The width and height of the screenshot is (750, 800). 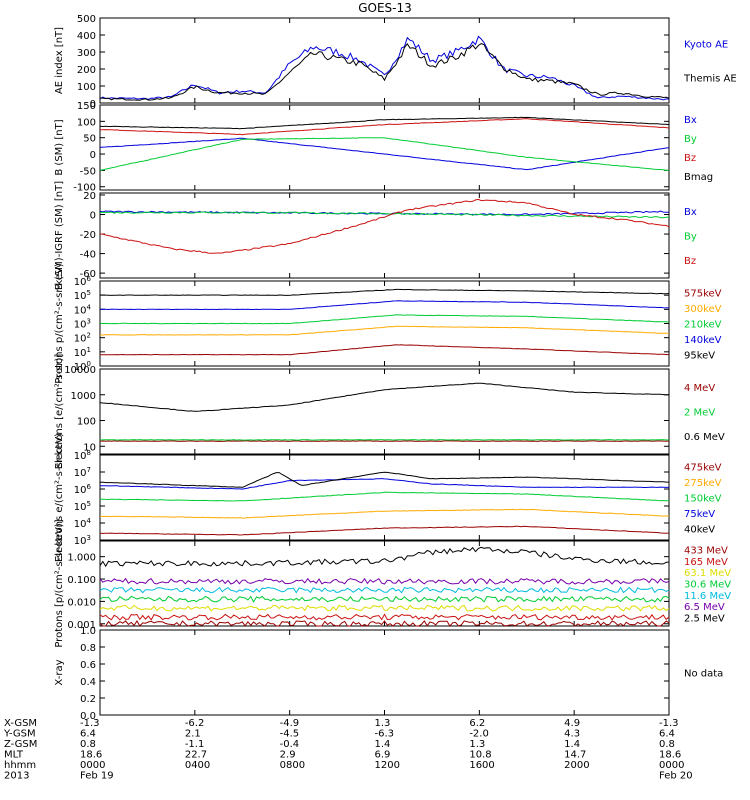 What do you see at coordinates (690, 139) in the screenshot?
I see `legend-label: By` at bounding box center [690, 139].